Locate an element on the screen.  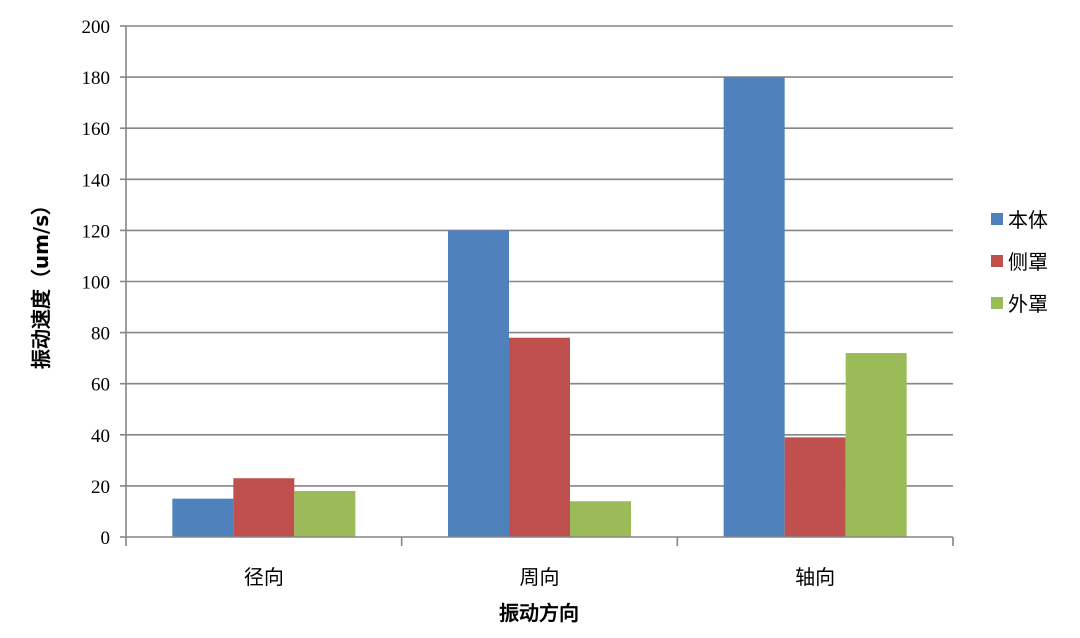
y-axis-title: 振动速度（um/s） is located at coordinates (41, 282).